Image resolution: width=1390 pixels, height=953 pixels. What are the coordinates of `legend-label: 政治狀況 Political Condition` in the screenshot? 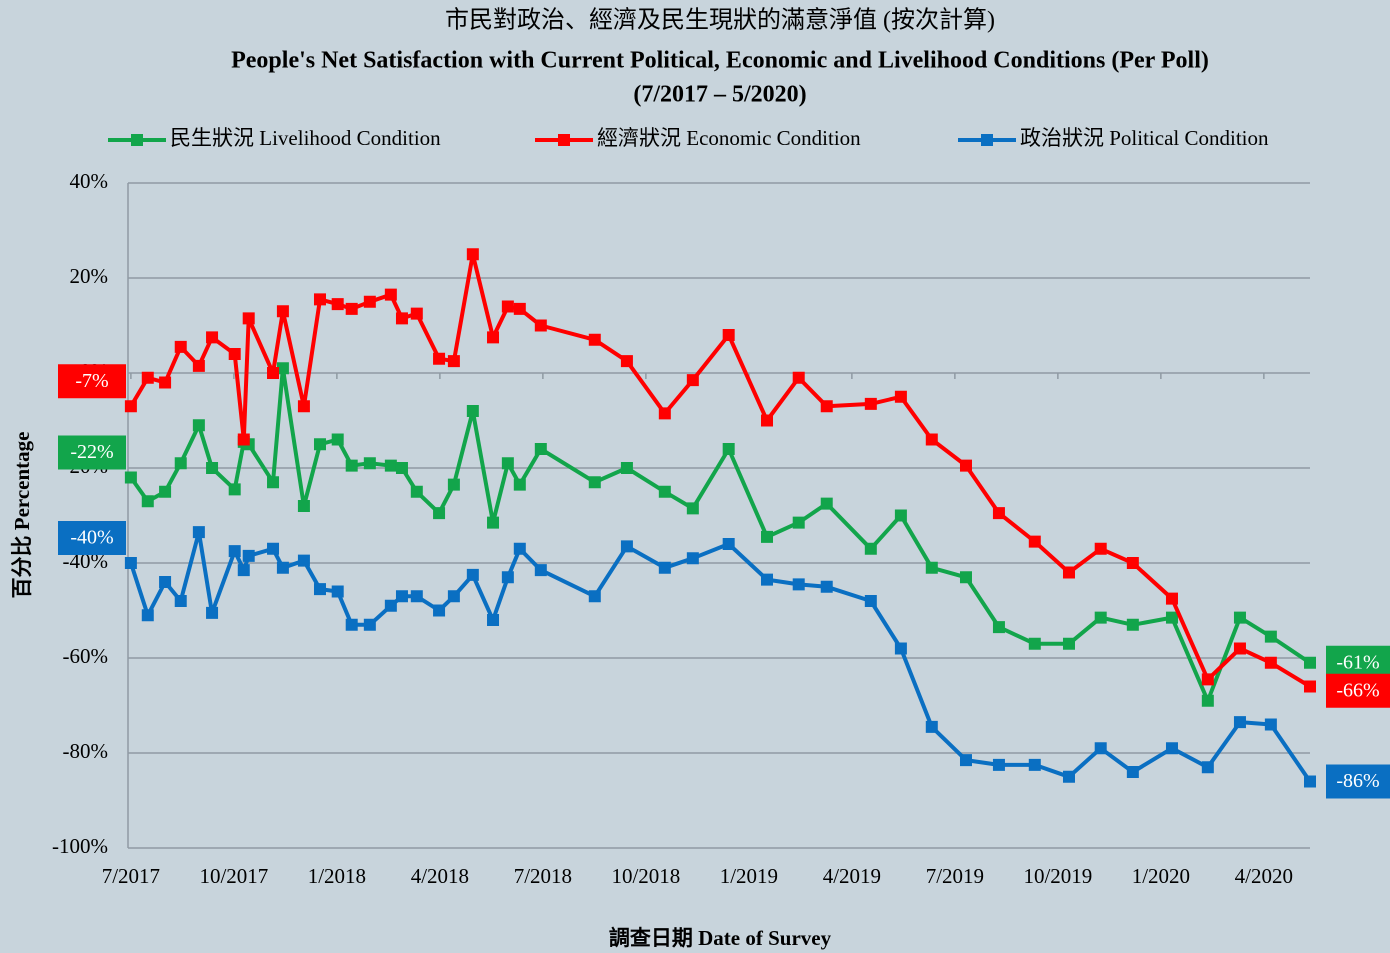 It's located at (1144, 138).